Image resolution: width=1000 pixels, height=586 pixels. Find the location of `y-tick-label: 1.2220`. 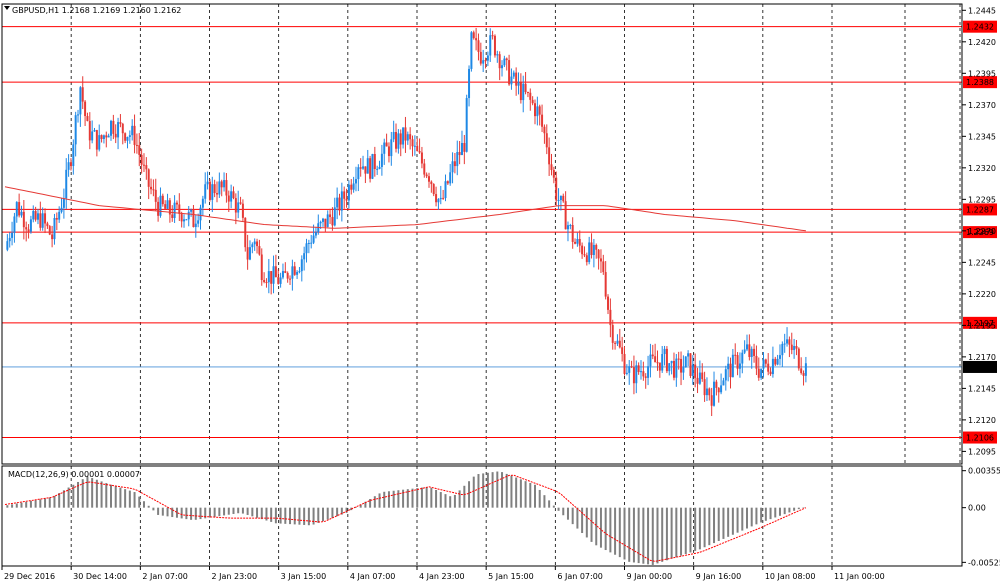

y-tick-label: 1.2220 is located at coordinates (982, 294).